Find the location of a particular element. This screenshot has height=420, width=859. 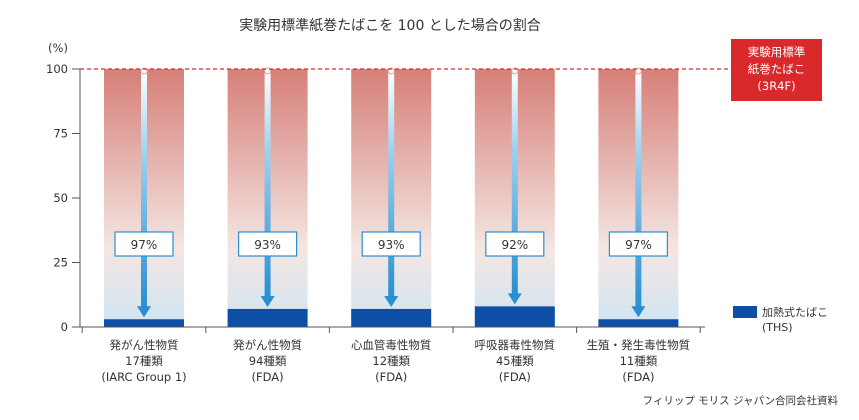

bar-group: 92% is located at coordinates (514, 197).